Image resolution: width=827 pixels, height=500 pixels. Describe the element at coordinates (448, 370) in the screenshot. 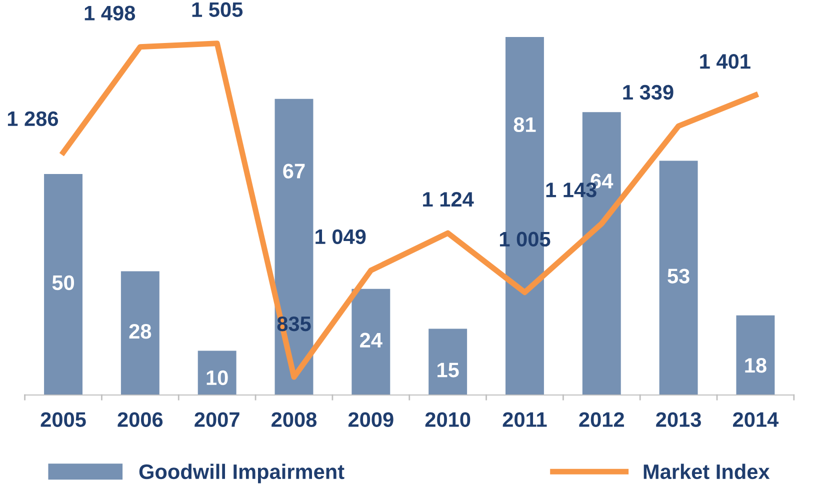

I see `data-label: 15` at that location.